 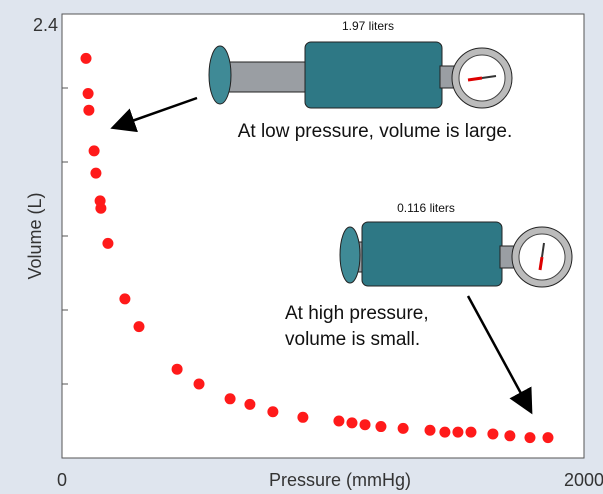 What do you see at coordinates (35, 235) in the screenshot?
I see `y-axis-label: Volume (L)` at bounding box center [35, 235].